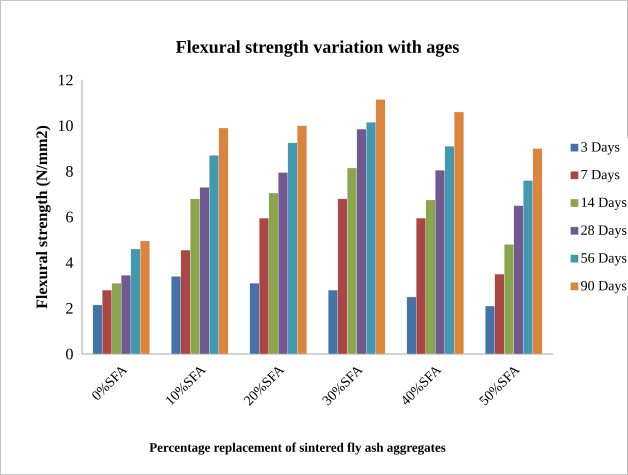  Describe the element at coordinates (69, 171) in the screenshot. I see `y-tick-label: 8` at that location.